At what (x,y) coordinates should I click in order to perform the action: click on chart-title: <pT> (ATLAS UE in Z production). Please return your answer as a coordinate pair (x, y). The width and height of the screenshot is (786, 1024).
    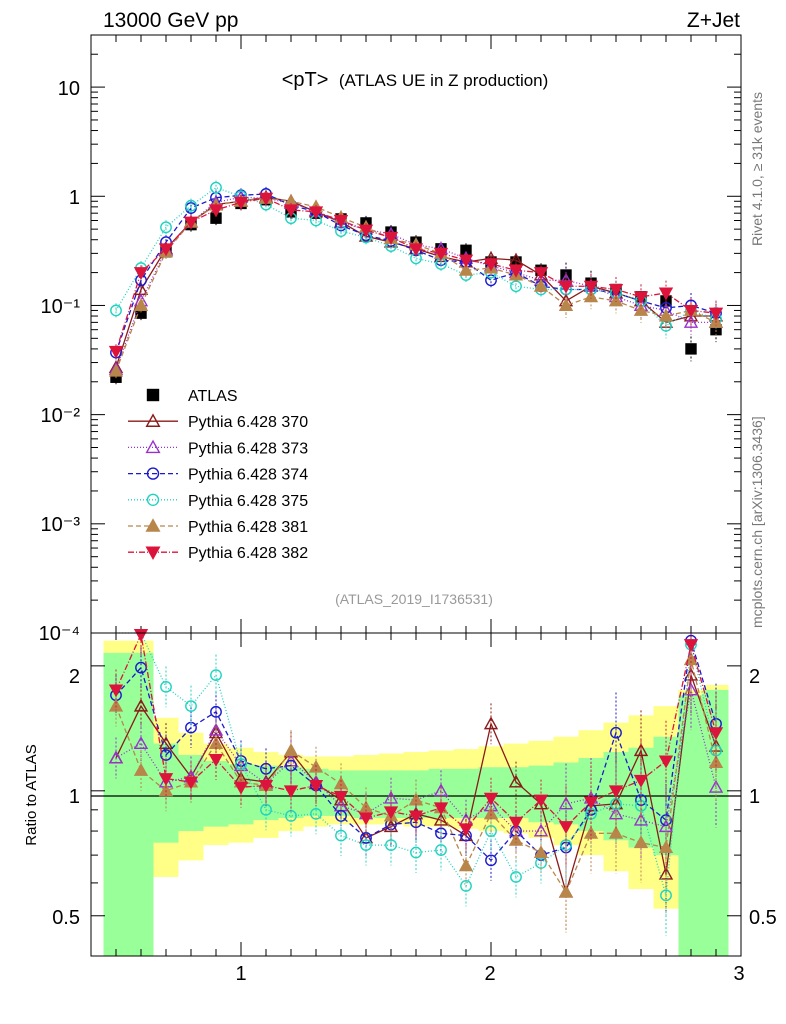
    Looking at the image, I should click on (415, 80).